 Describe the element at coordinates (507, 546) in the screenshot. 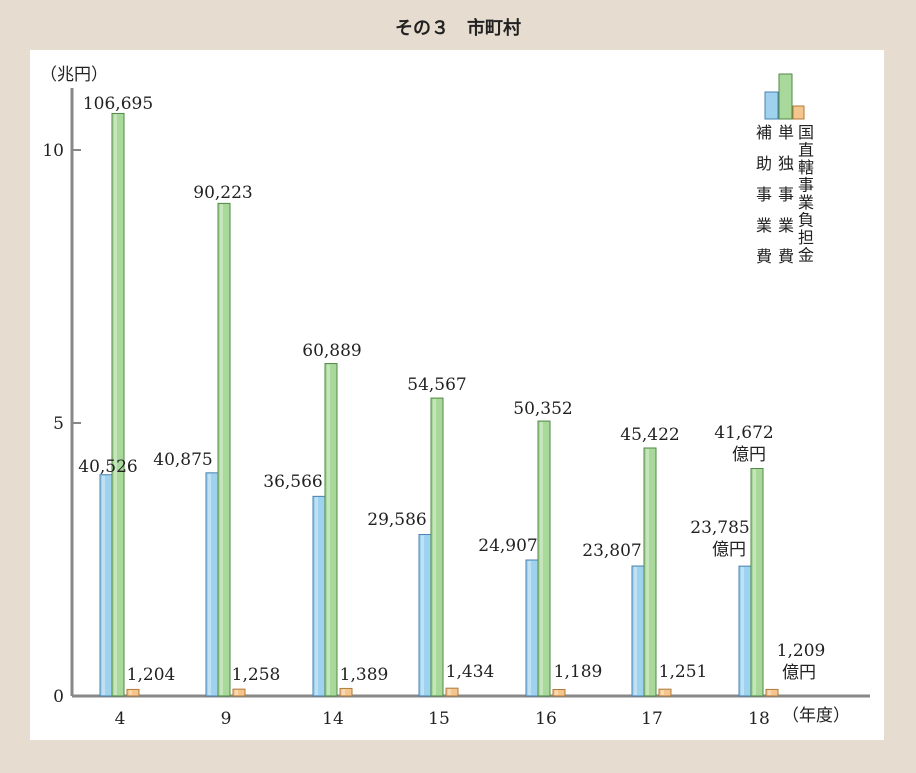

I see `data-label: 24,907` at that location.